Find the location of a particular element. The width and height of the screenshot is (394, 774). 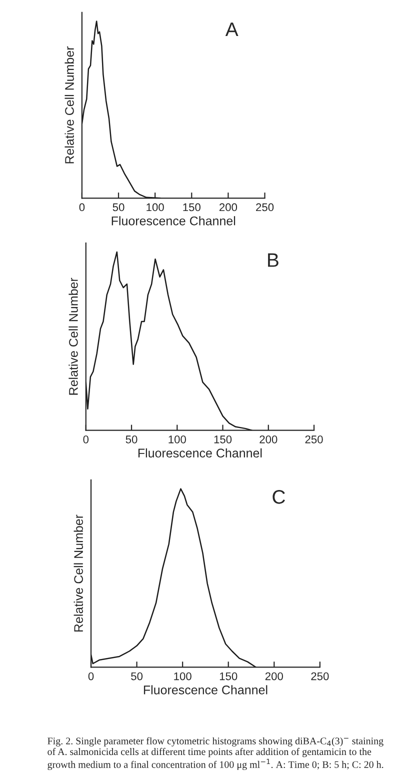

annotation: B is located at coordinates (273, 260).